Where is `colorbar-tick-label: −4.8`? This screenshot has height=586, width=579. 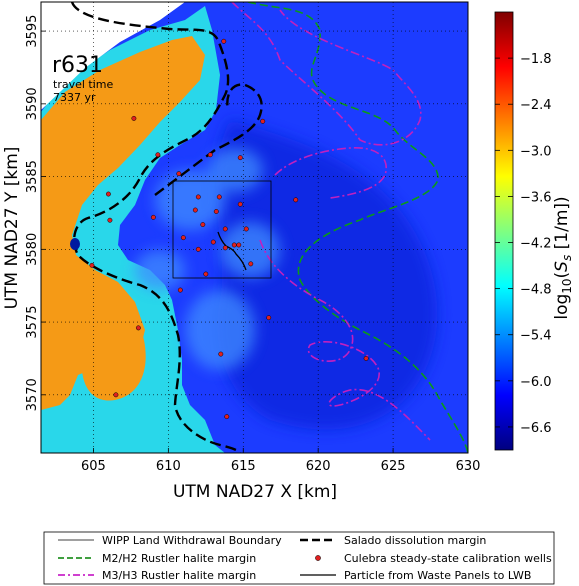 colorbar-tick-label: −4.8 is located at coordinates (536, 290).